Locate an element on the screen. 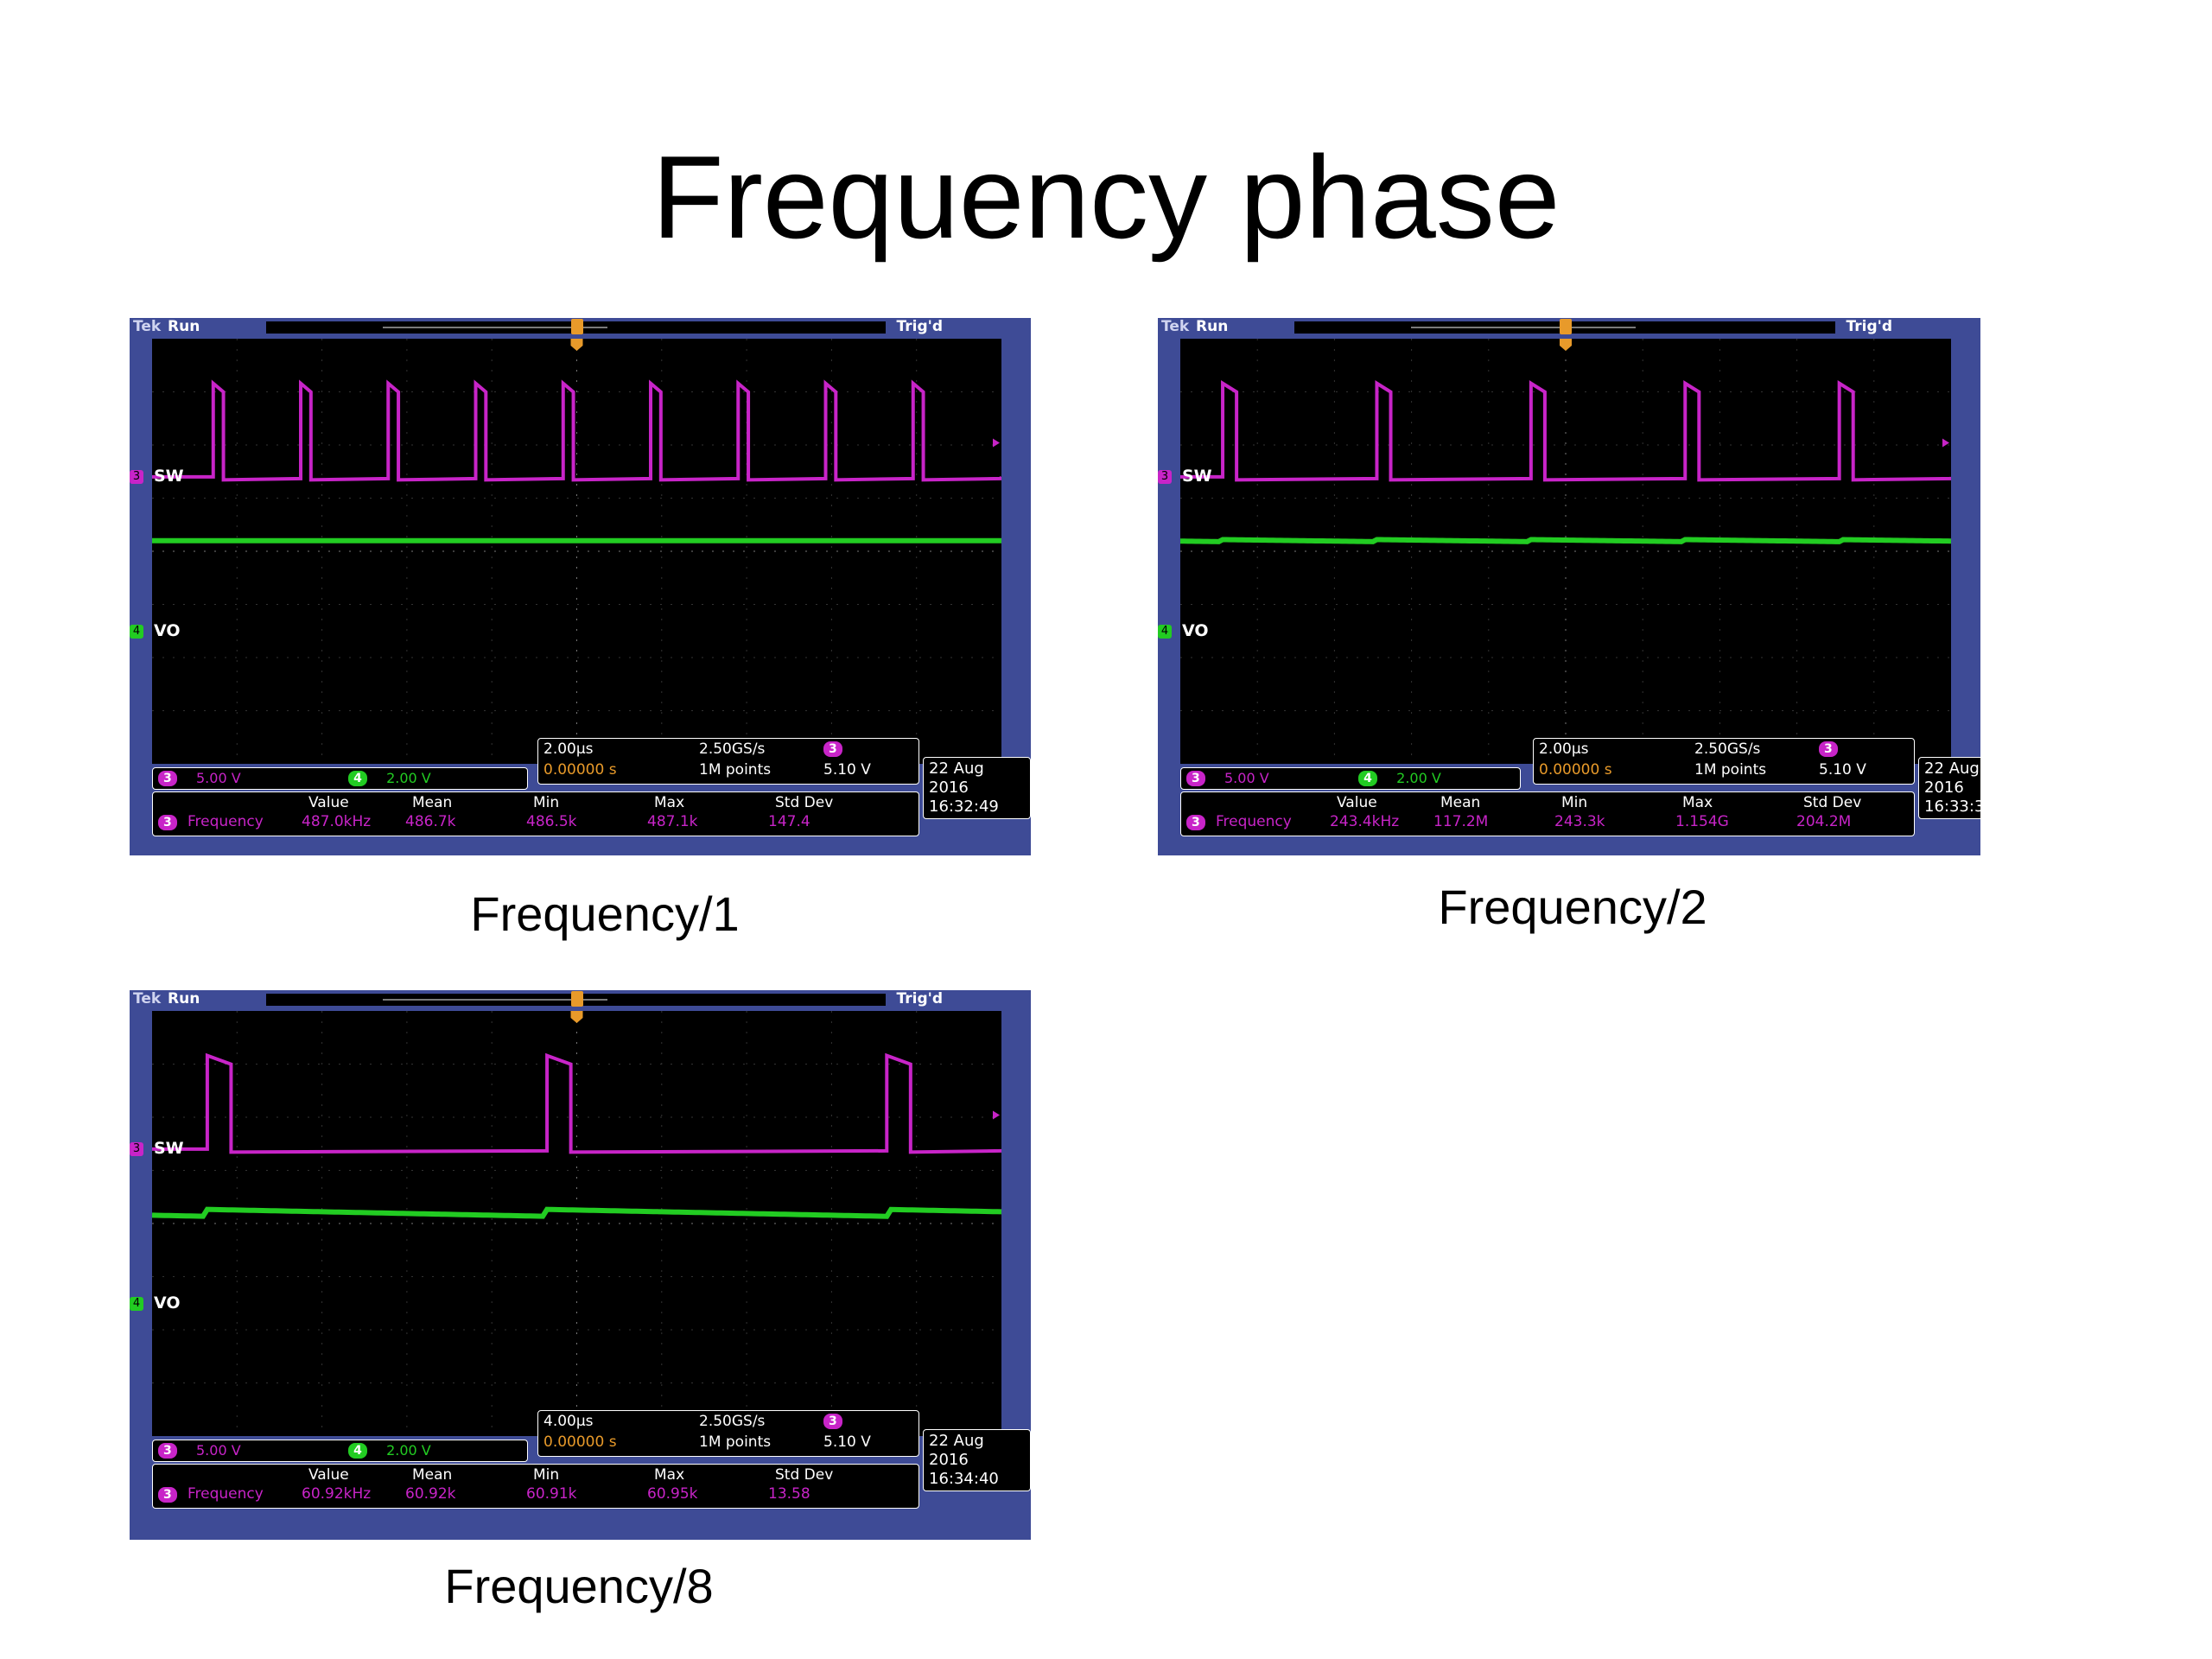  vo-waveform is located at coordinates (576, 1212).